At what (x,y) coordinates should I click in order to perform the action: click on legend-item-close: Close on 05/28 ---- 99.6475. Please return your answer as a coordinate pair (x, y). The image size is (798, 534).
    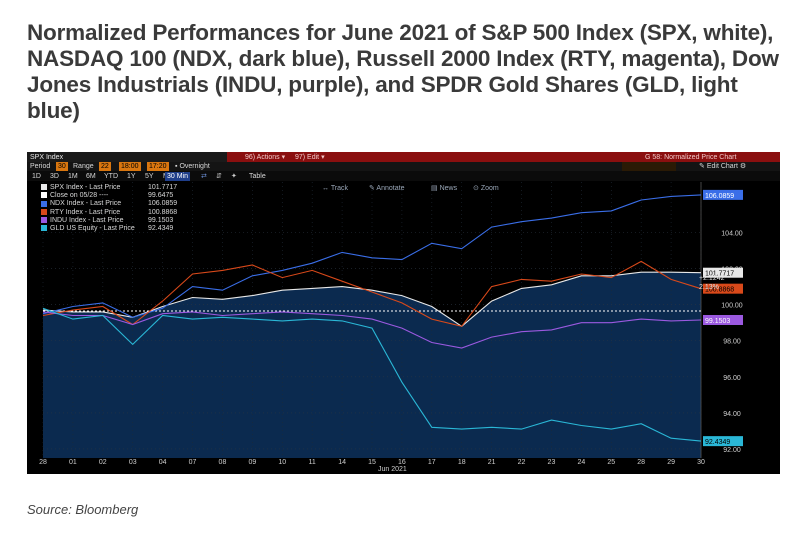
    Looking at the image, I should click on (107, 196).